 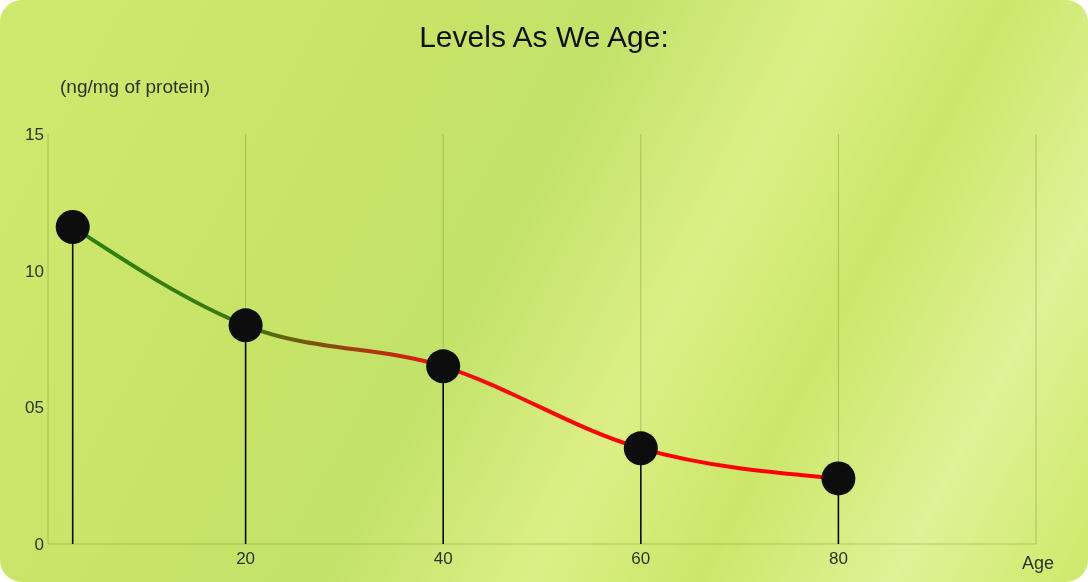 I want to click on y-tick-label: 15, so click(x=34, y=135).